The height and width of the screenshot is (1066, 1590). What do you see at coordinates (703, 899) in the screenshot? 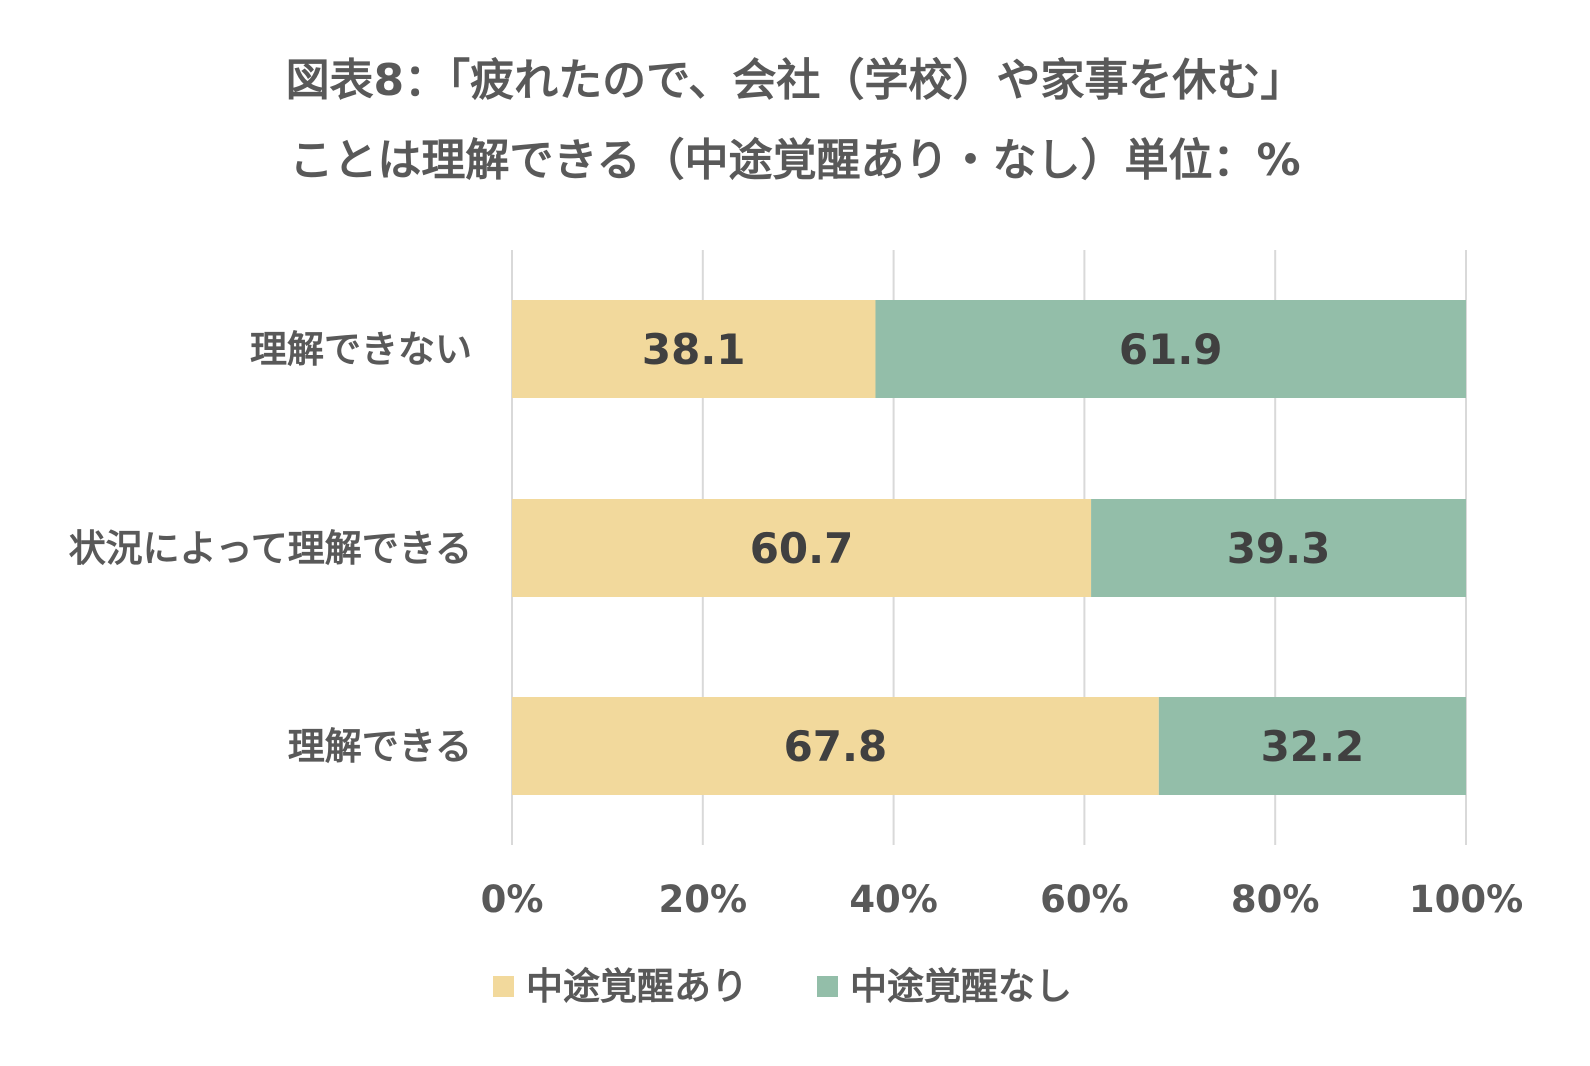
I see `x-tick-label: 20%` at bounding box center [703, 899].